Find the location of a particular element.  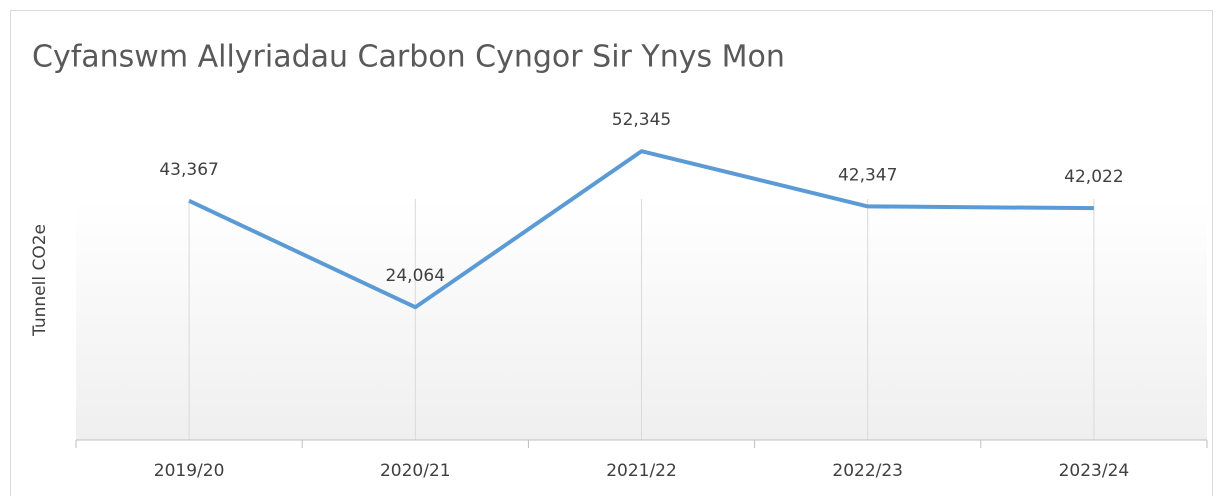

x-tick-label: 2022/23 is located at coordinates (867, 471).